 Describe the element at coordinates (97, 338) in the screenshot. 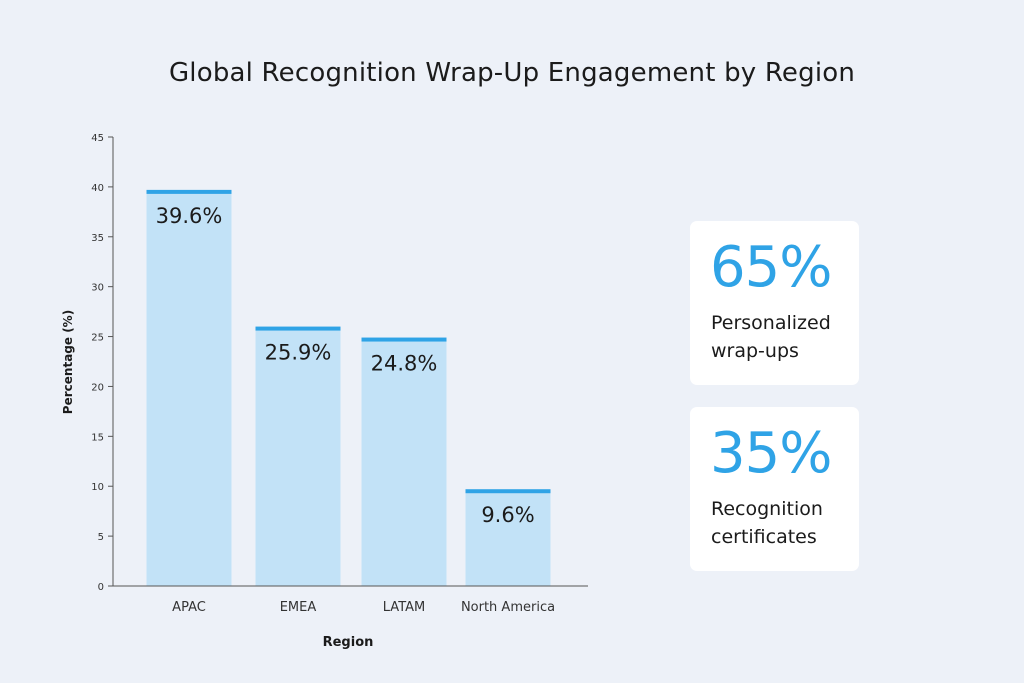

I see `y-tick-label: 25` at that location.